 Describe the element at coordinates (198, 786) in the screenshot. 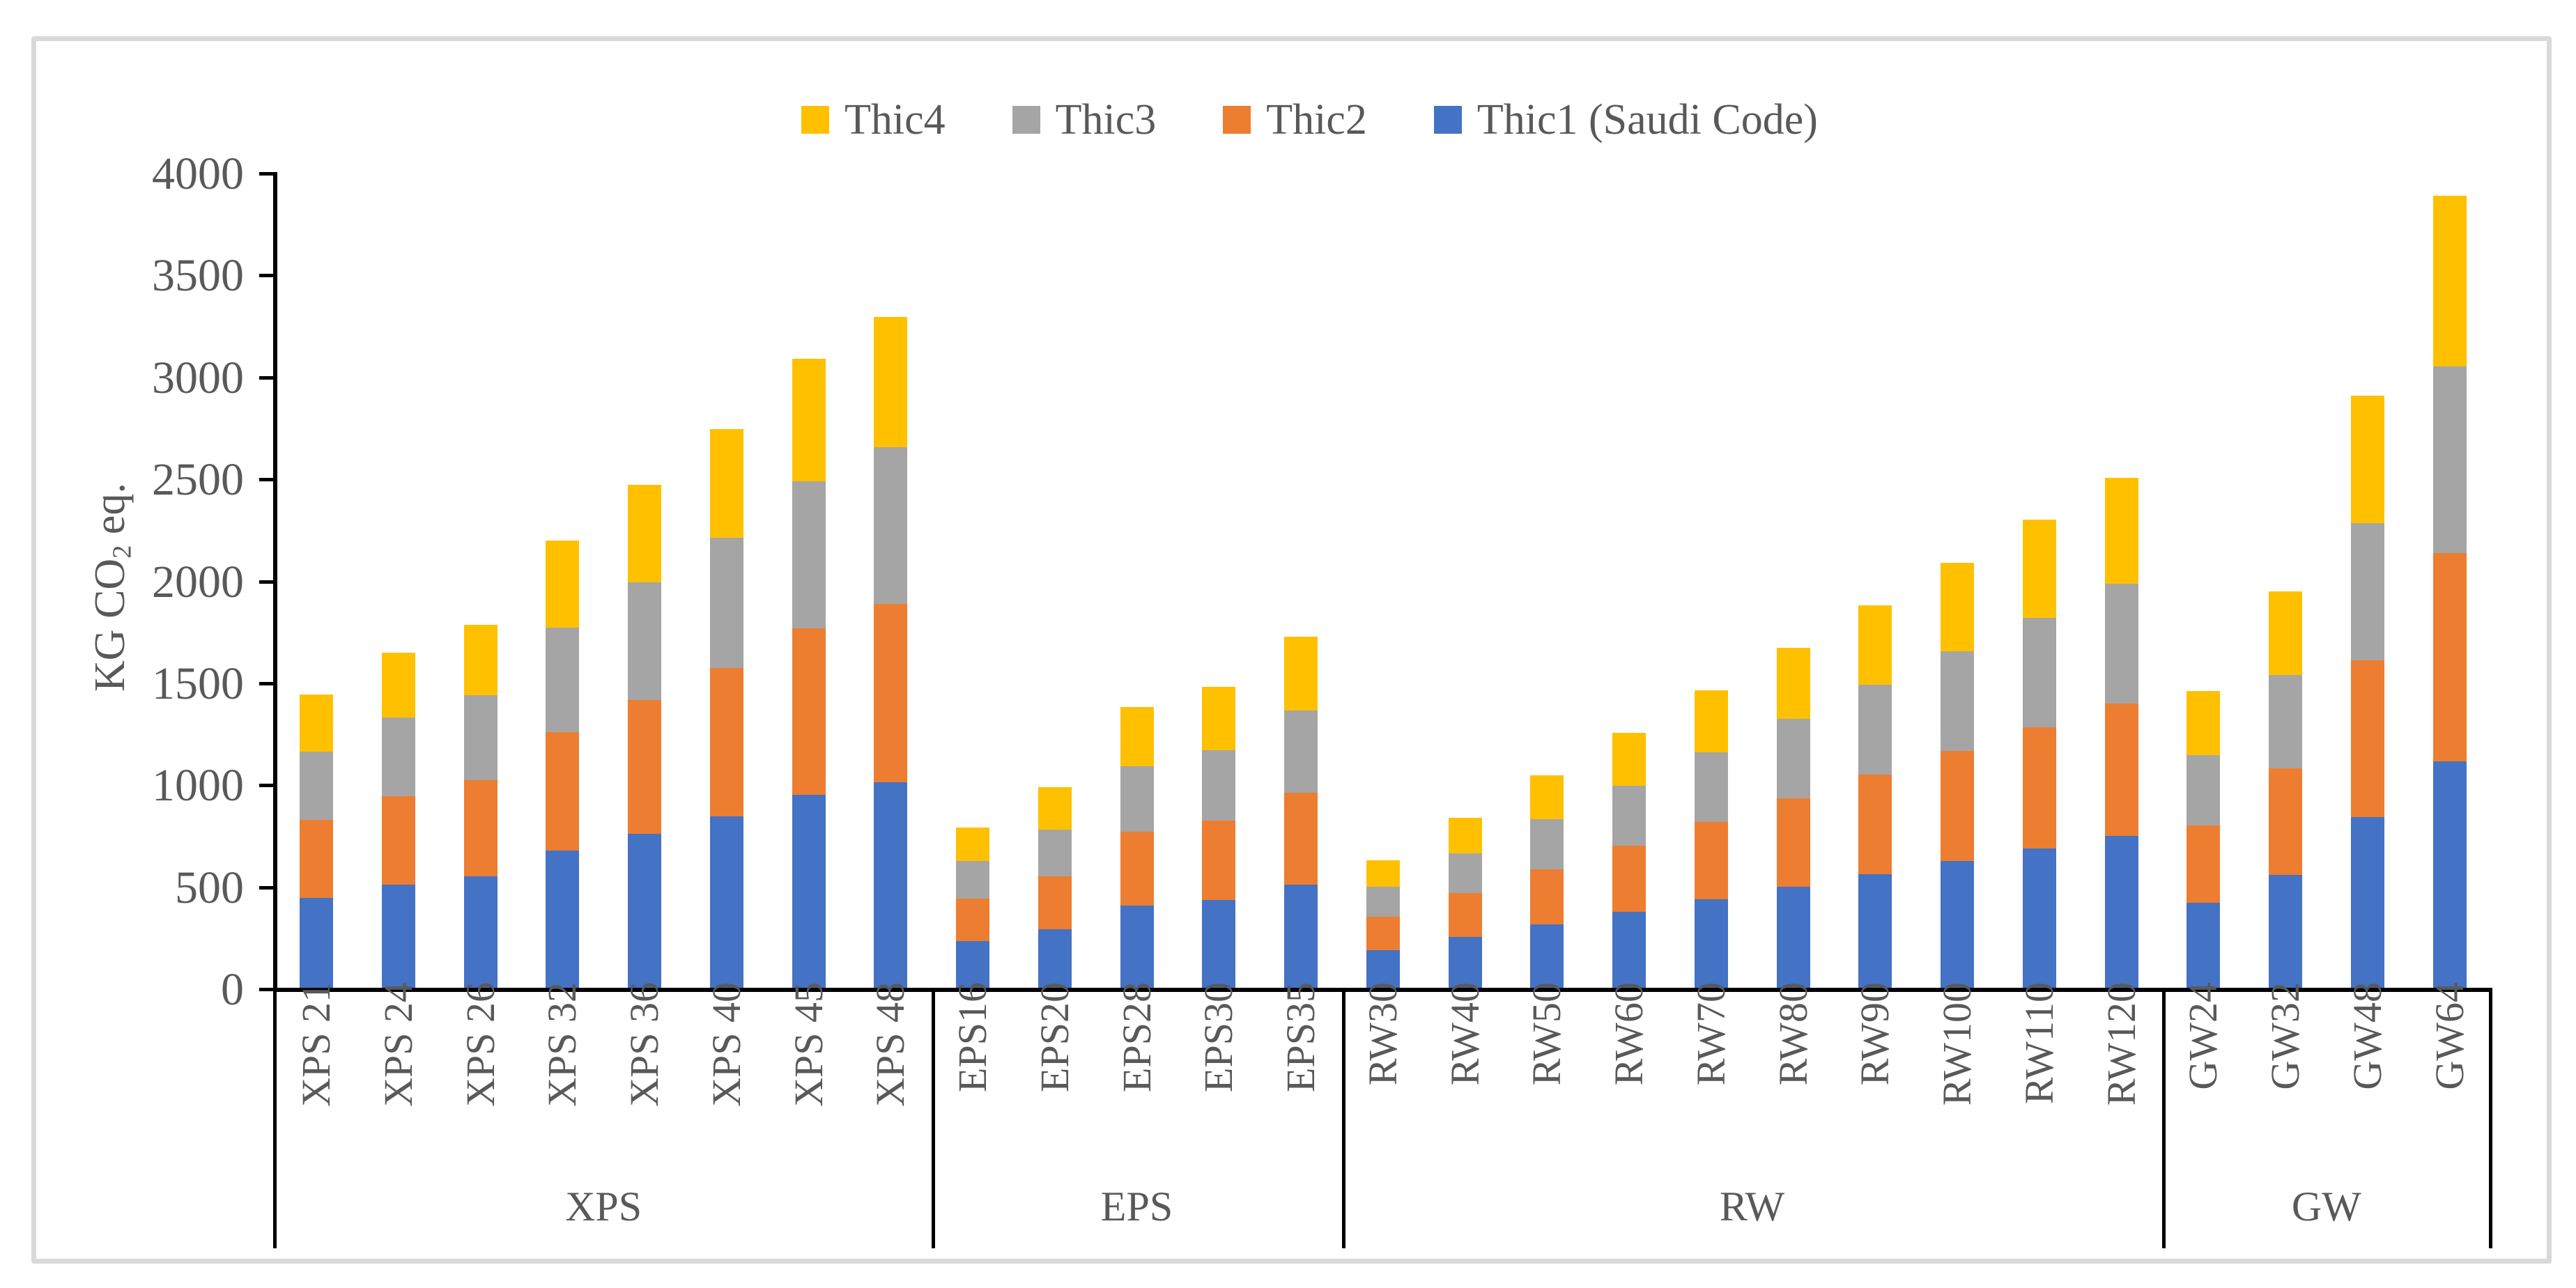

I see `y-axis-tick-label: 1000` at that location.